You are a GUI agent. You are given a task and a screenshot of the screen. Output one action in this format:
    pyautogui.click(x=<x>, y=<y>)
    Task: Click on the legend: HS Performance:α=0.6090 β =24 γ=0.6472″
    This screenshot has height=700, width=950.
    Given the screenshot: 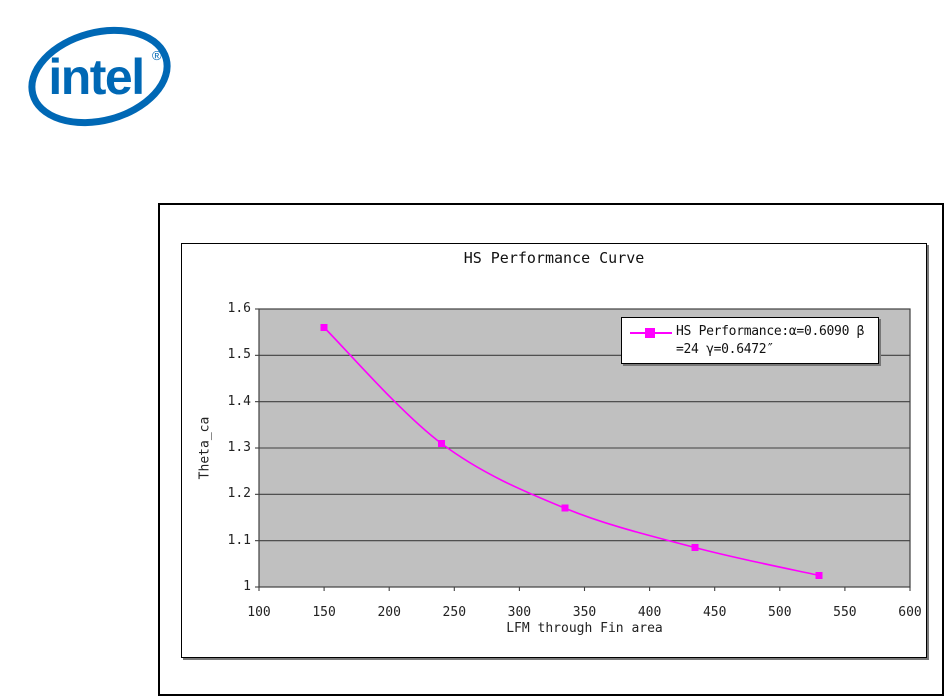 What is the action you would take?
    pyautogui.click(x=750, y=340)
    